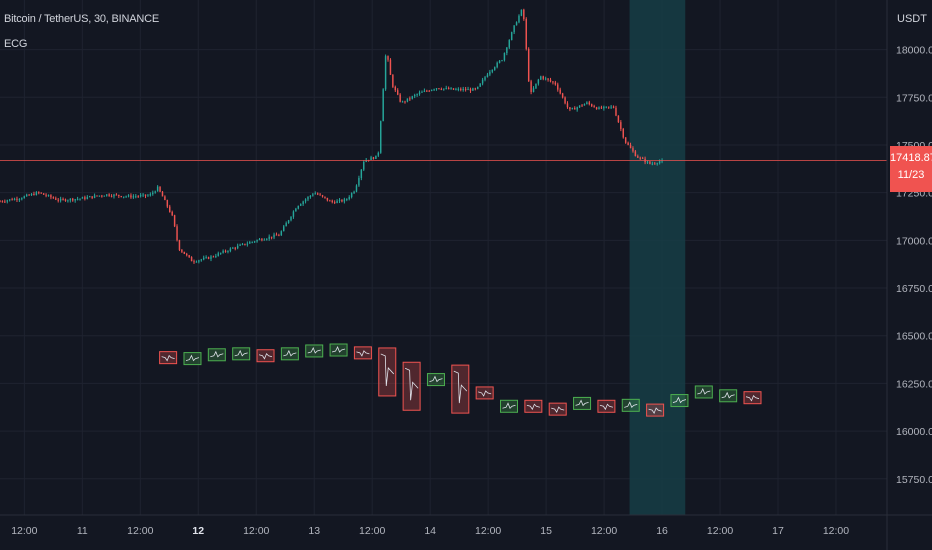  I want to click on indicator-label: ECG, so click(16, 44).